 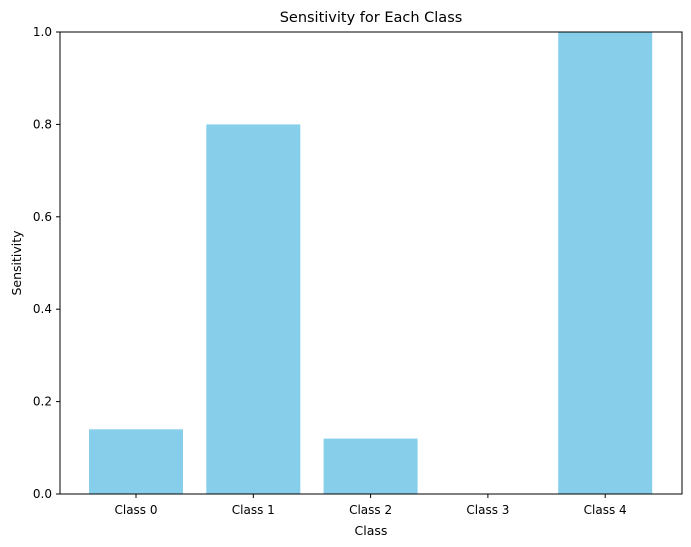 I want to click on y-tick-label: 0.0, so click(x=42, y=494).